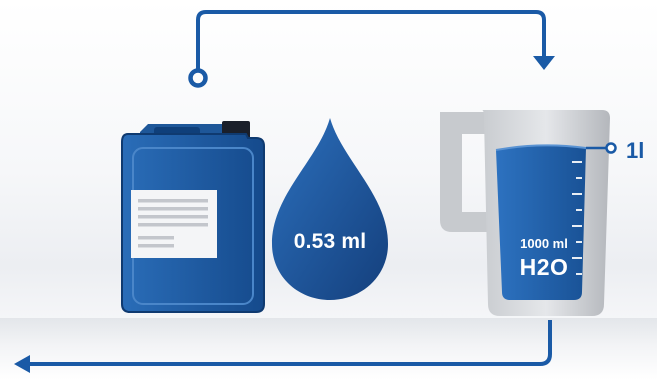 The height and width of the screenshot is (380, 657). I want to click on beaker-content-label: H2O, so click(544, 267).